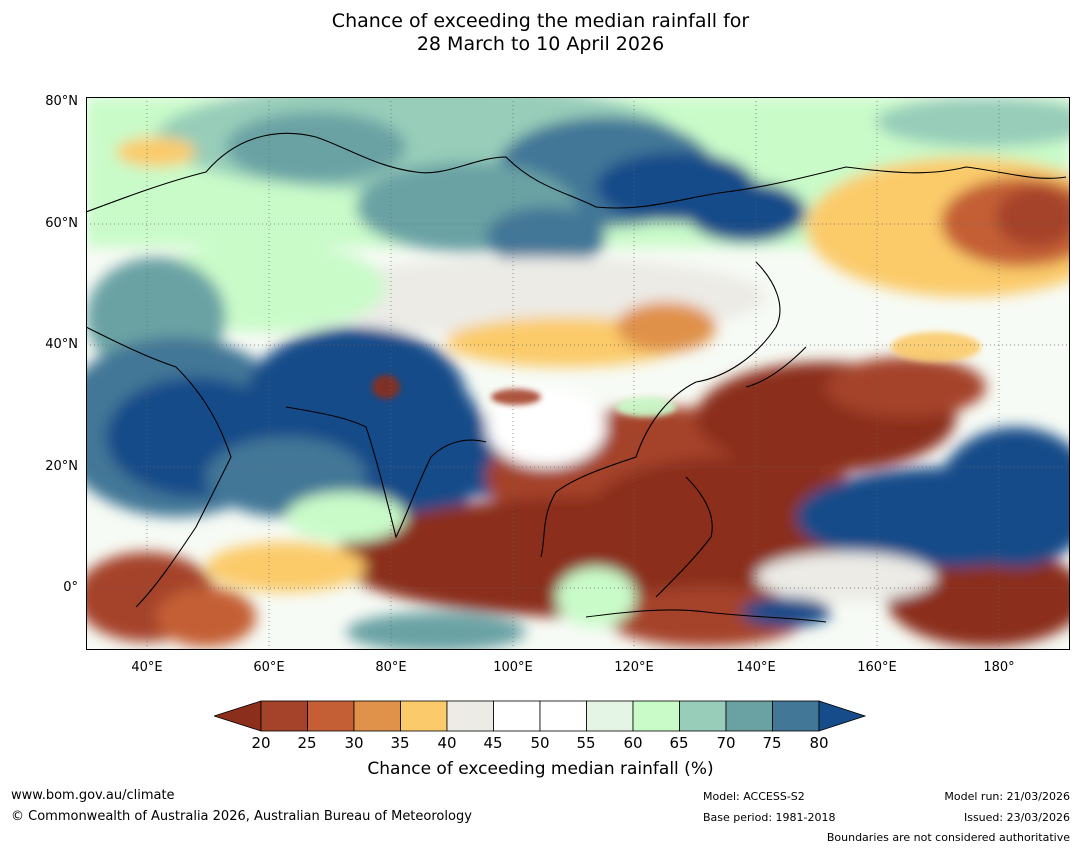 The image size is (1081, 850). I want to click on website-link: www.bom.gov.au/climate, so click(93, 795).